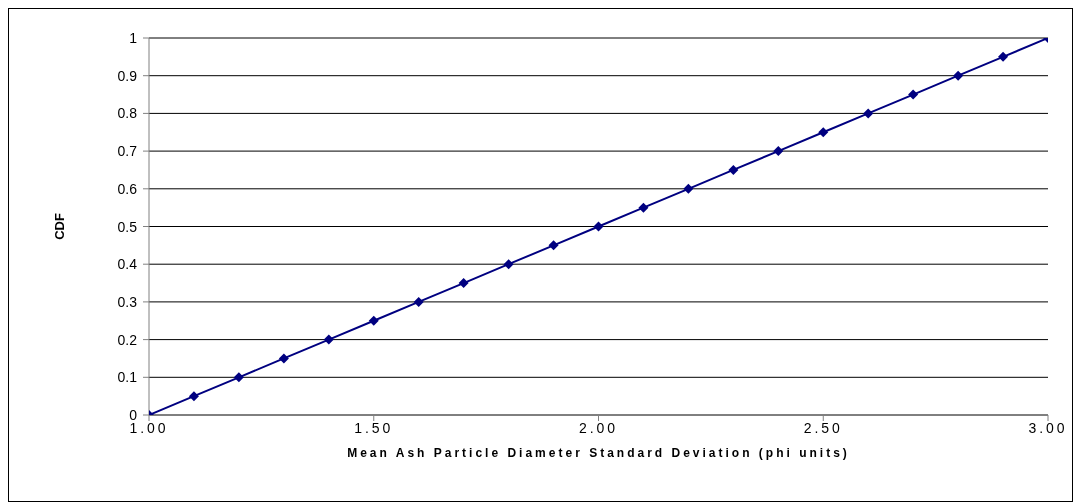 The width and height of the screenshot is (1081, 502). What do you see at coordinates (598, 427) in the screenshot?
I see `x-tick-label: 2.00` at bounding box center [598, 427].